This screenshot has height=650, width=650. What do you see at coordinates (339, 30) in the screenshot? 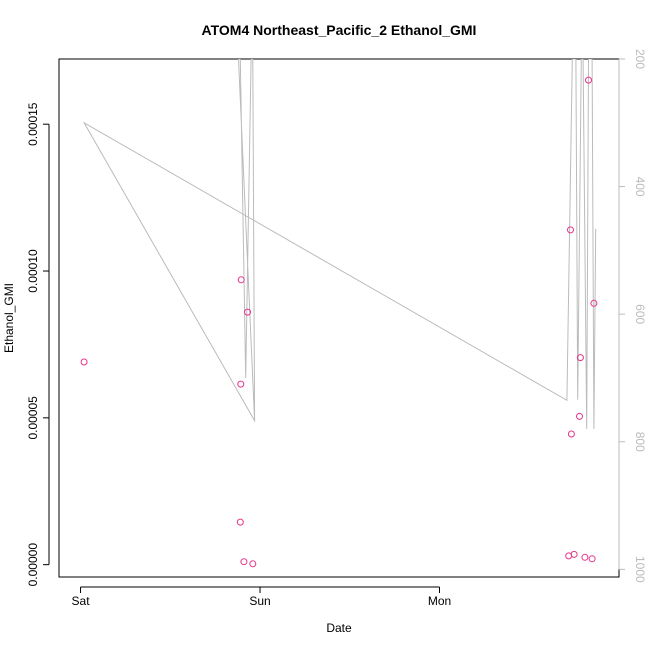
I see `chart-title: ATOM4 Northeast_Pacific_2 Ethanol_GMI` at bounding box center [339, 30].